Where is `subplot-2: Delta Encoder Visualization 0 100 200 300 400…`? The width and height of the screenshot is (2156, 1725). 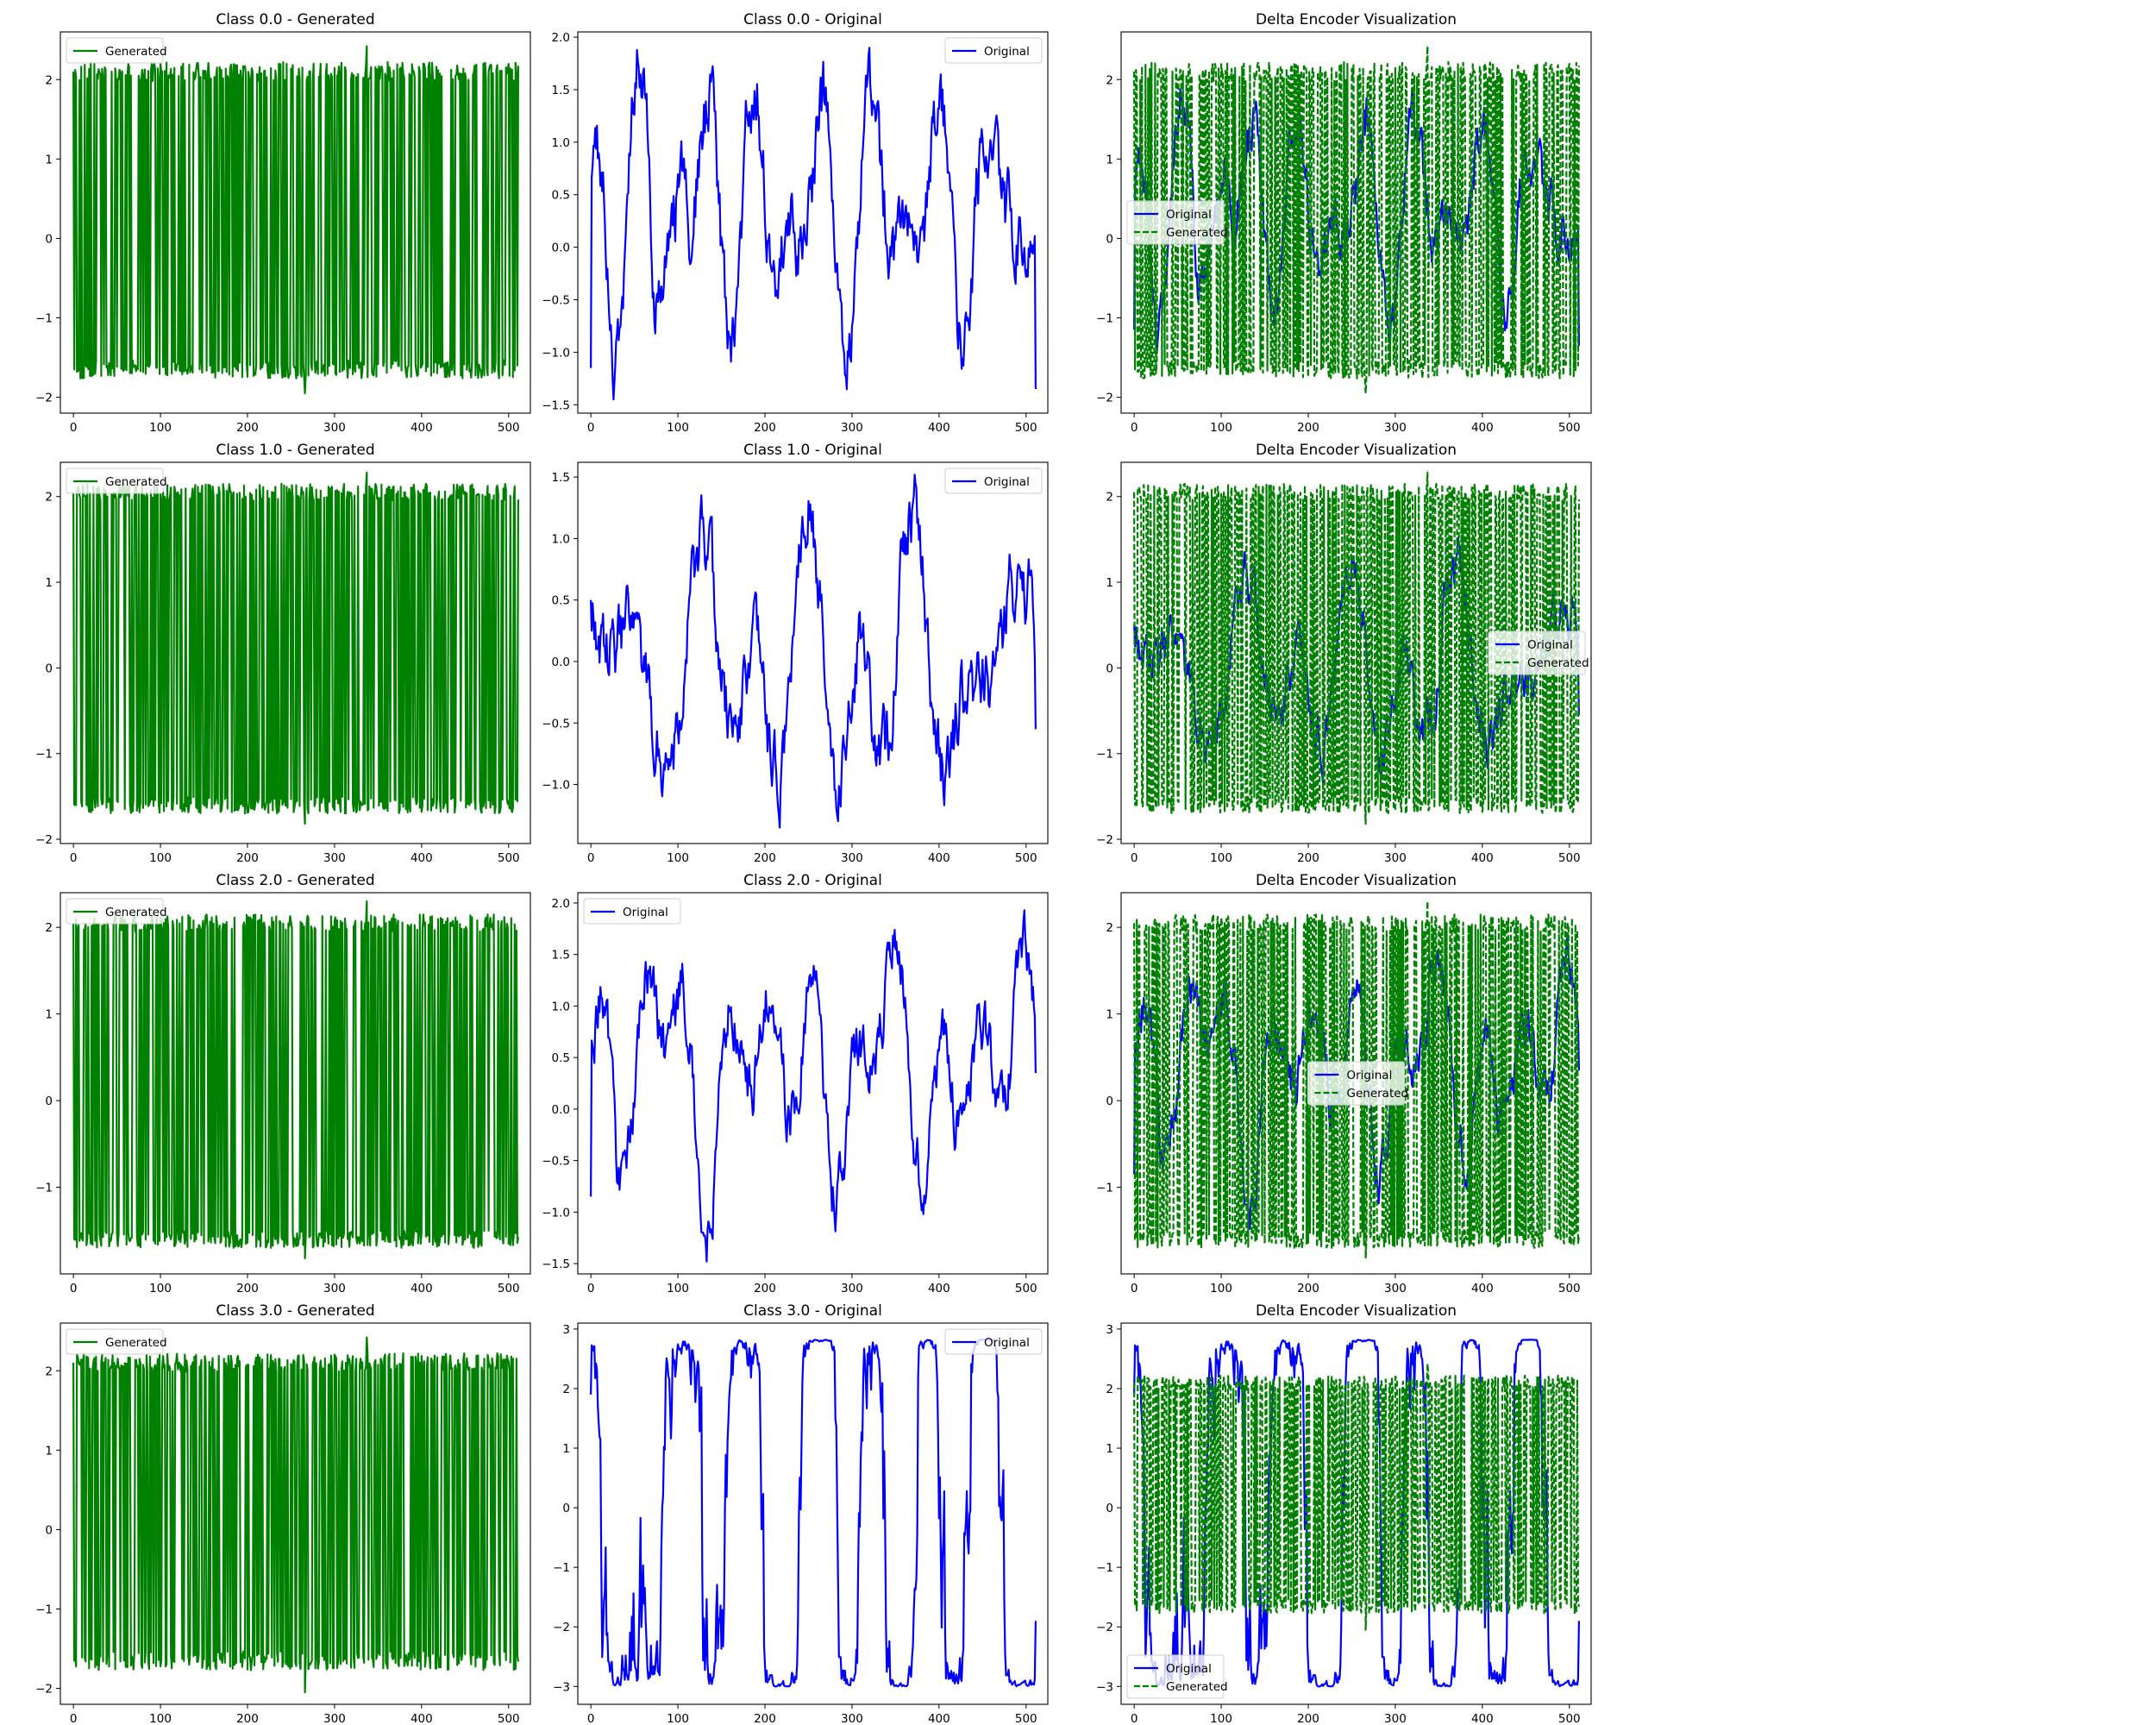 subplot-2: Delta Encoder Visualization 0 100 200 300 400… is located at coordinates (1344, 223).